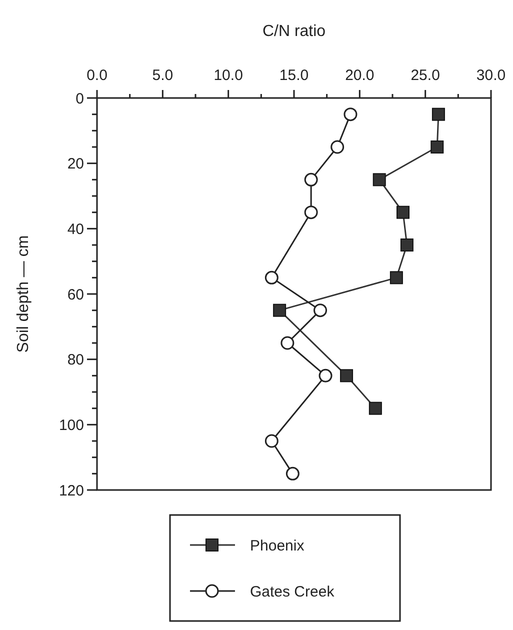 This screenshot has width=513, height=630. Describe the element at coordinates (97, 75) in the screenshot. I see `x-tick-label: 0.0` at that location.